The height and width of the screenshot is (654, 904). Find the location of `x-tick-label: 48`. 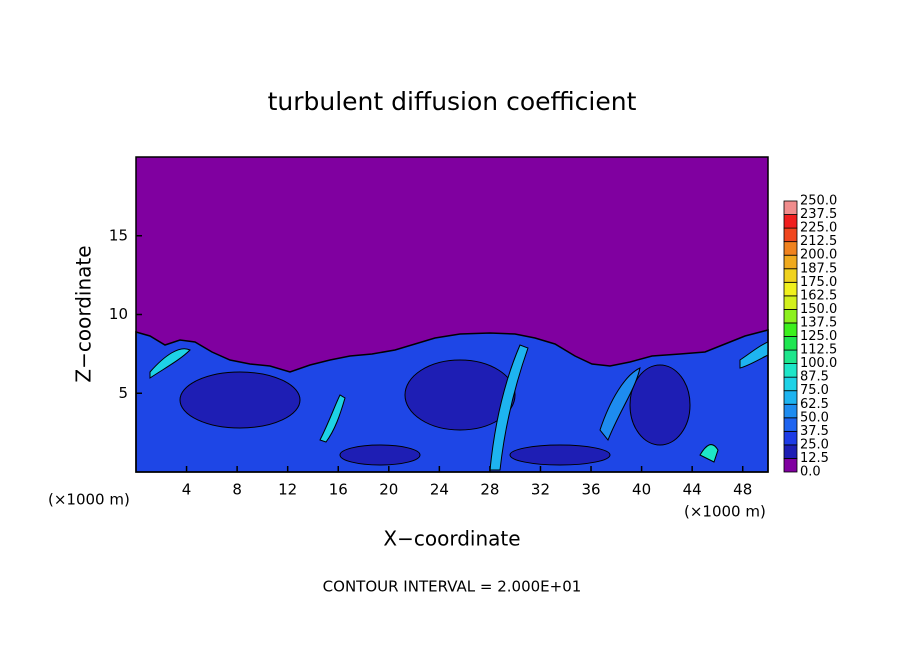

x-tick-label: 48 is located at coordinates (742, 490).